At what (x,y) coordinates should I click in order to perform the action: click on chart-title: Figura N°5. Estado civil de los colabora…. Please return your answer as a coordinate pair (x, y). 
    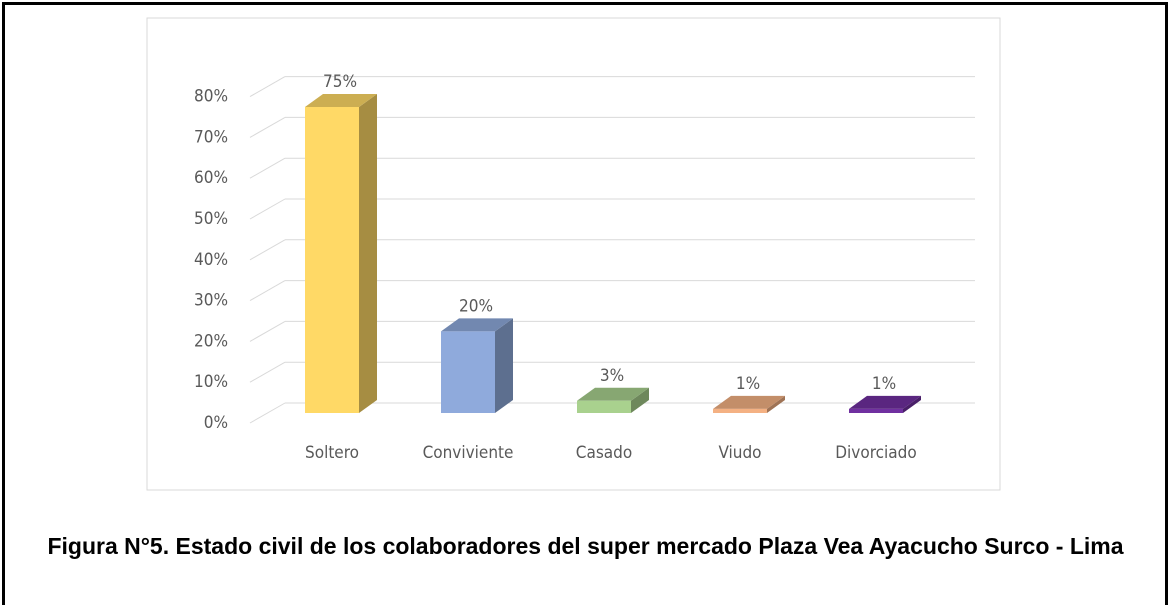
    Looking at the image, I should click on (585, 546).